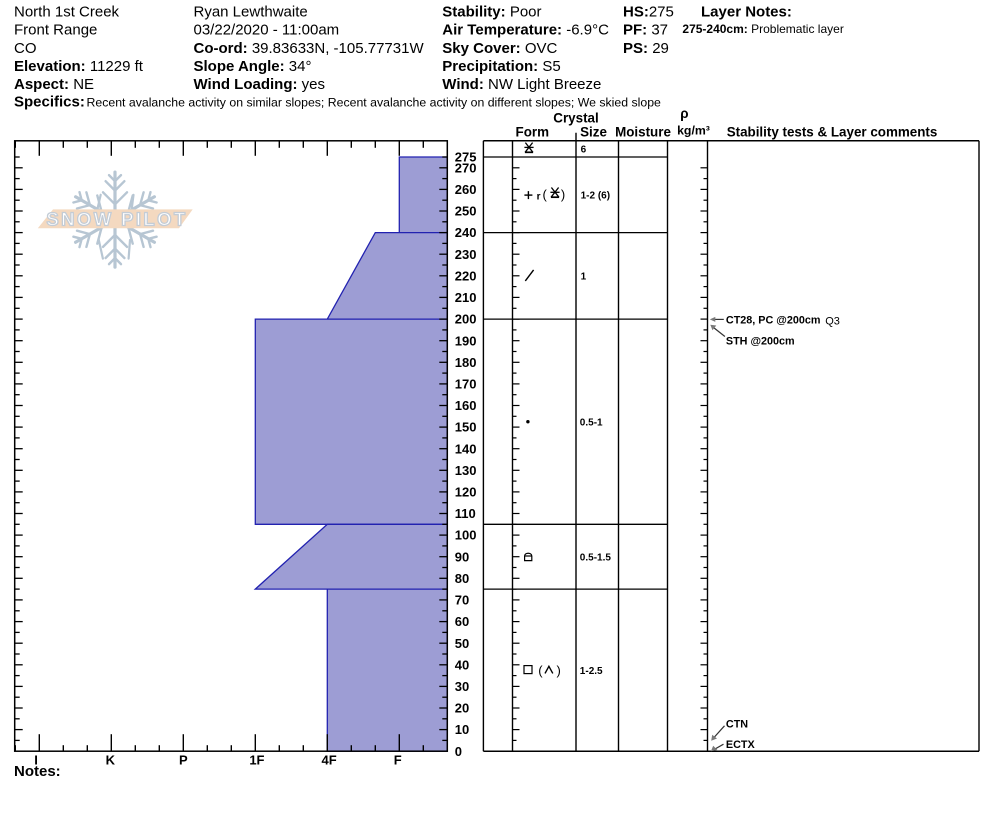  I want to click on svg-text: 250, so click(466, 211).